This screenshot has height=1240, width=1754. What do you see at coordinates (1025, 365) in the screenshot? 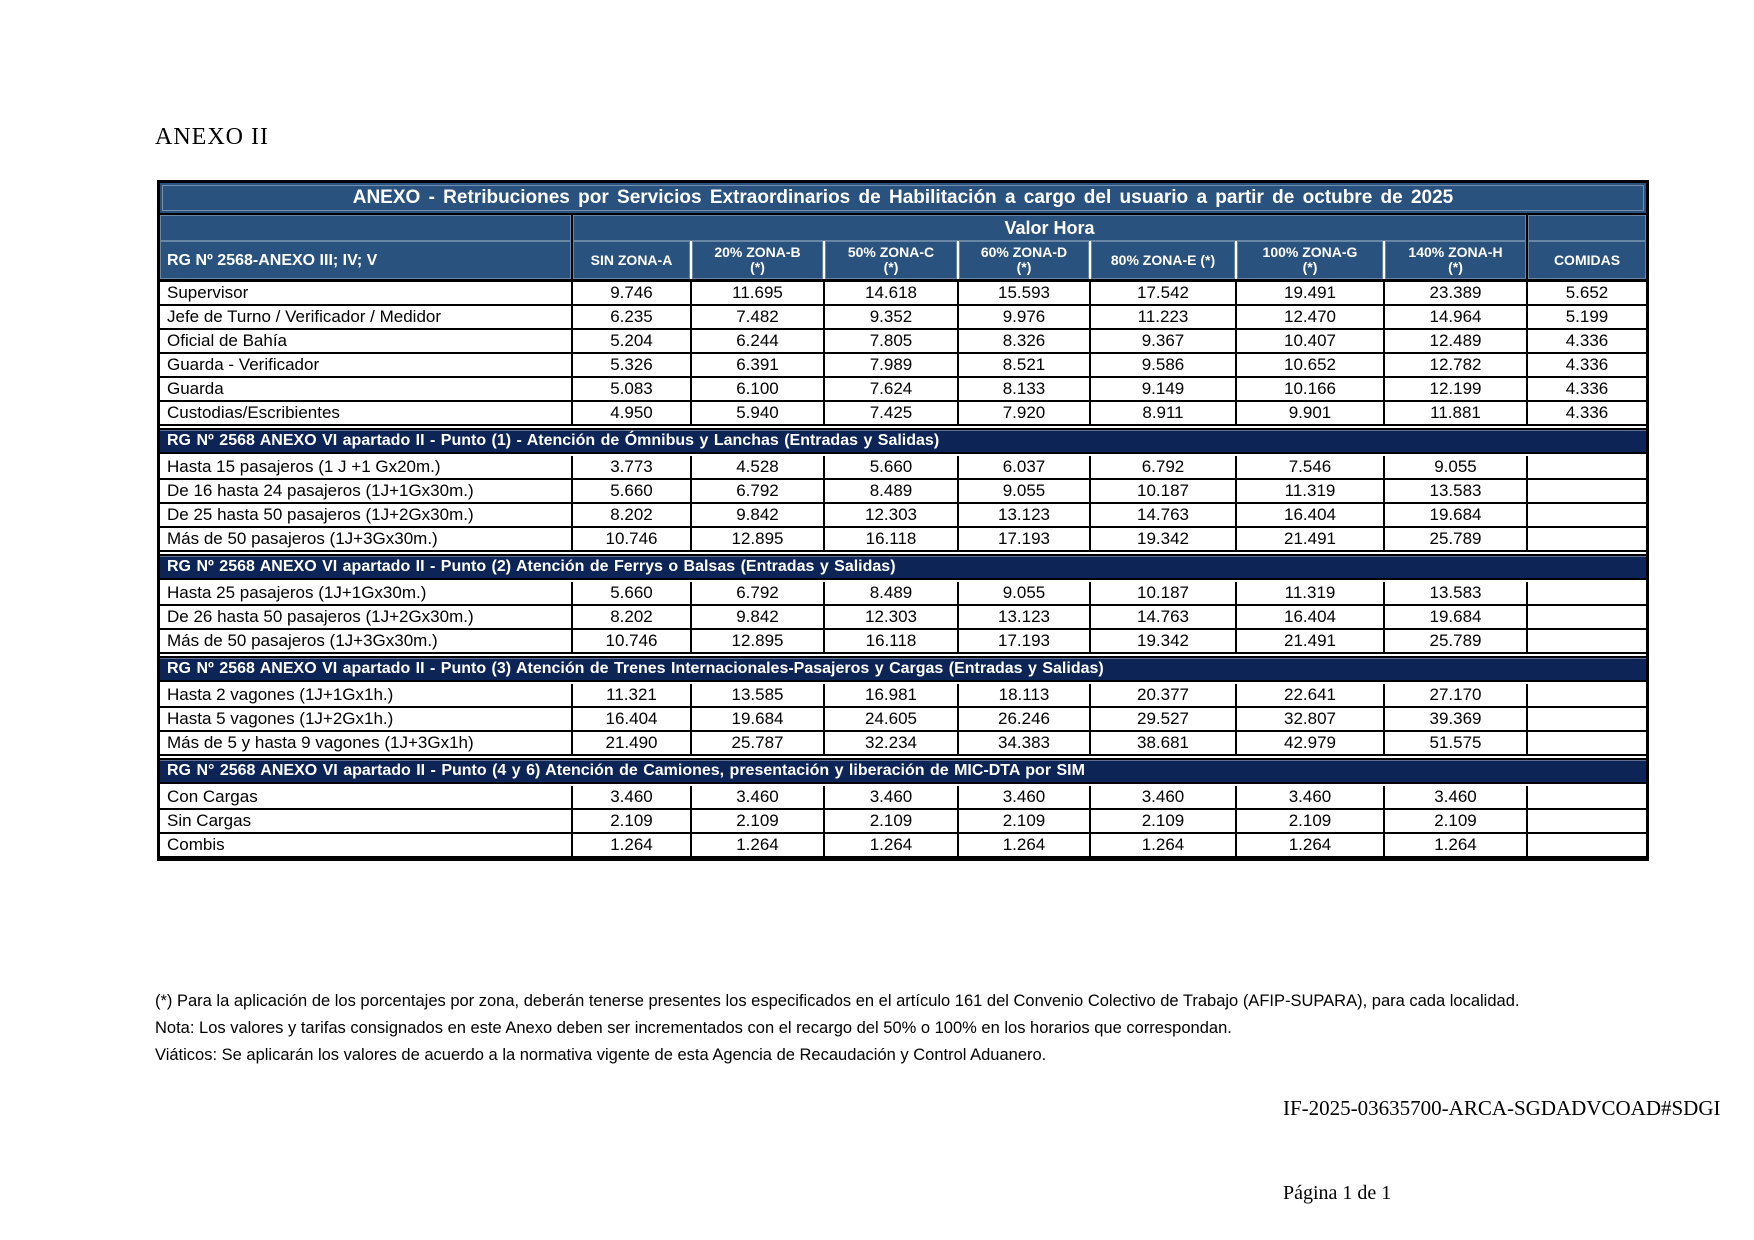
I see `value-cell: 8.521` at bounding box center [1025, 365].